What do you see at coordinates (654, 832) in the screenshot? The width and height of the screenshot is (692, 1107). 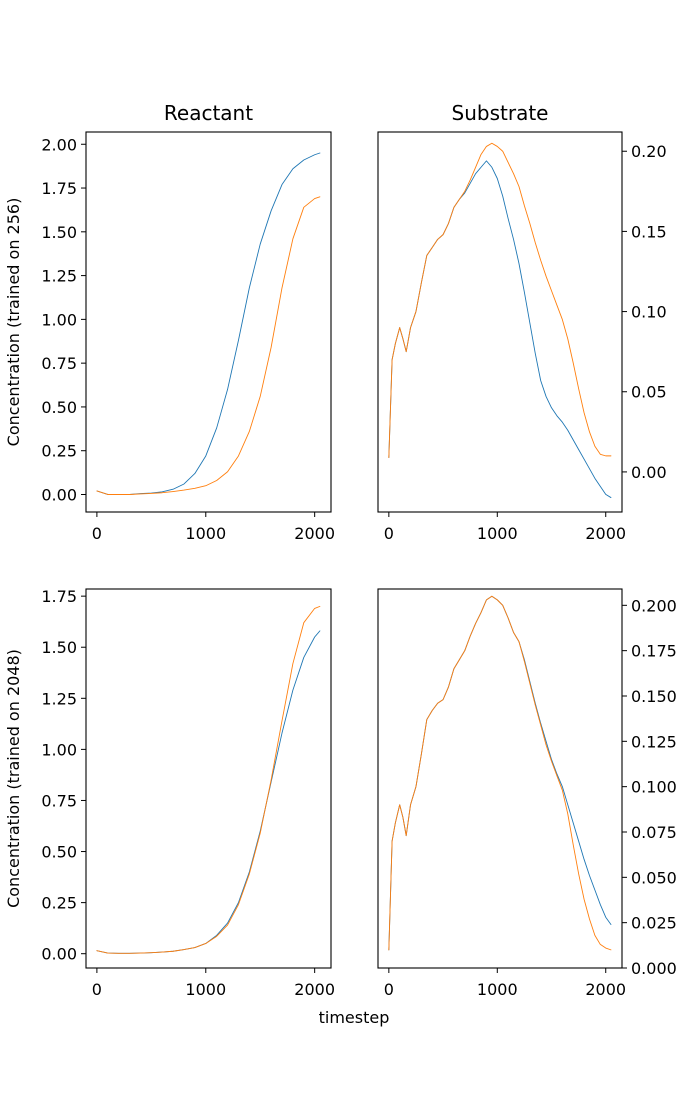 I see `y-tick-label: 0.075` at bounding box center [654, 832].